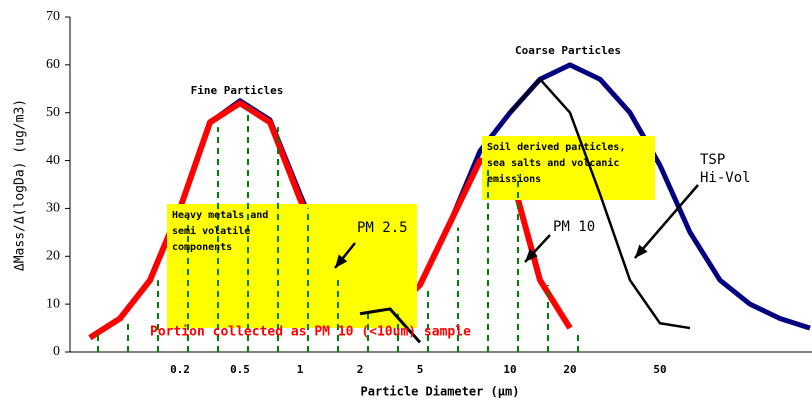 This screenshot has width=812, height=402. I want to click on y-tick-label: 20, so click(53, 256).